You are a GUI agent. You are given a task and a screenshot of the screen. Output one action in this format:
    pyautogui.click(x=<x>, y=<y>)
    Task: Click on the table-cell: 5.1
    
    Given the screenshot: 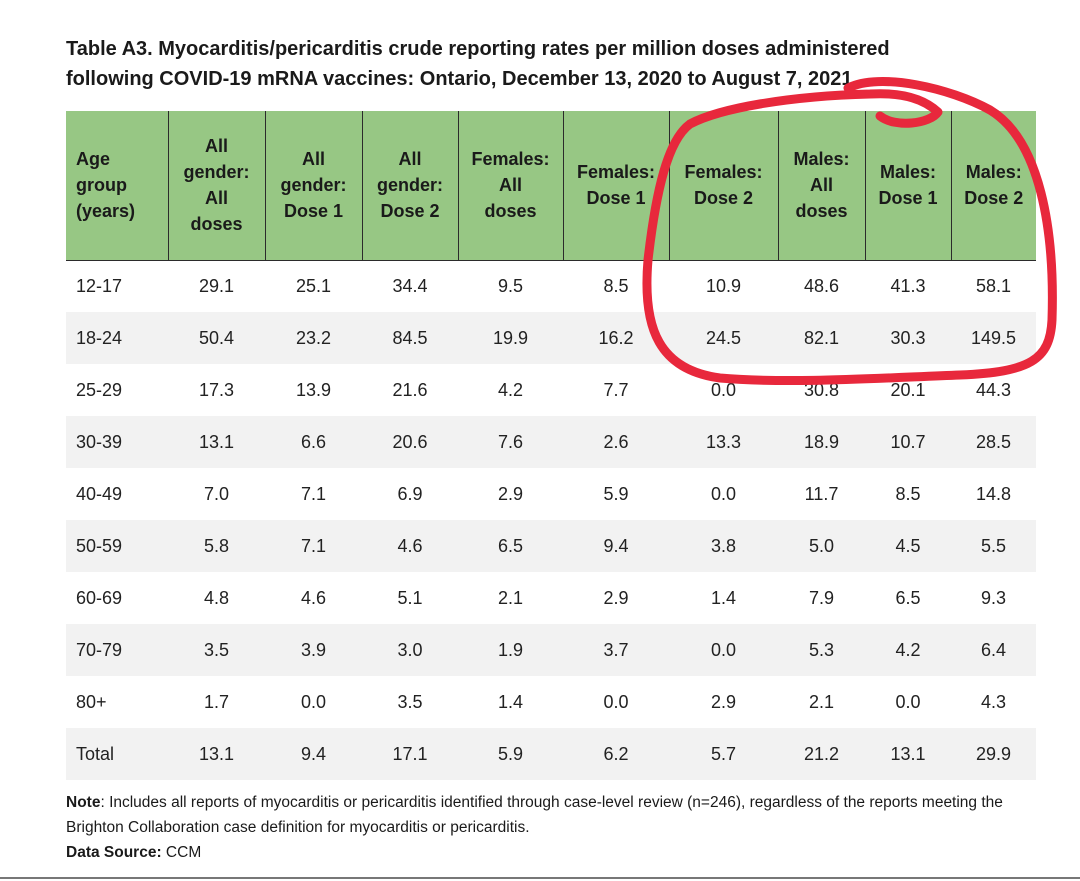 What is the action you would take?
    pyautogui.click(x=410, y=598)
    